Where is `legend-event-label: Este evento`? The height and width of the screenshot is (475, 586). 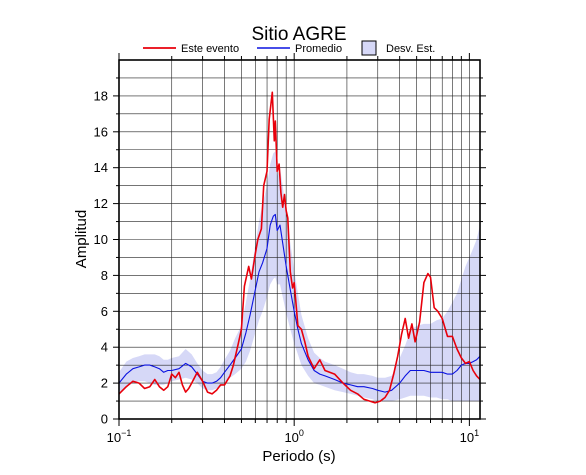
legend-event-label: Este evento is located at coordinates (210, 49).